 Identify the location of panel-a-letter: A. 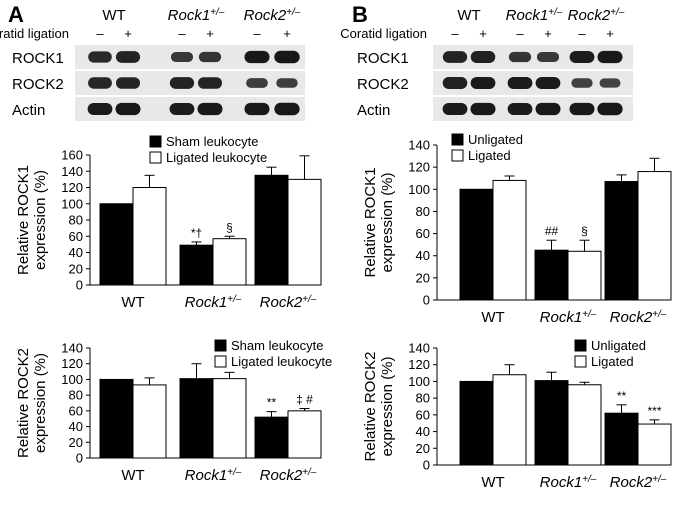
(16, 14).